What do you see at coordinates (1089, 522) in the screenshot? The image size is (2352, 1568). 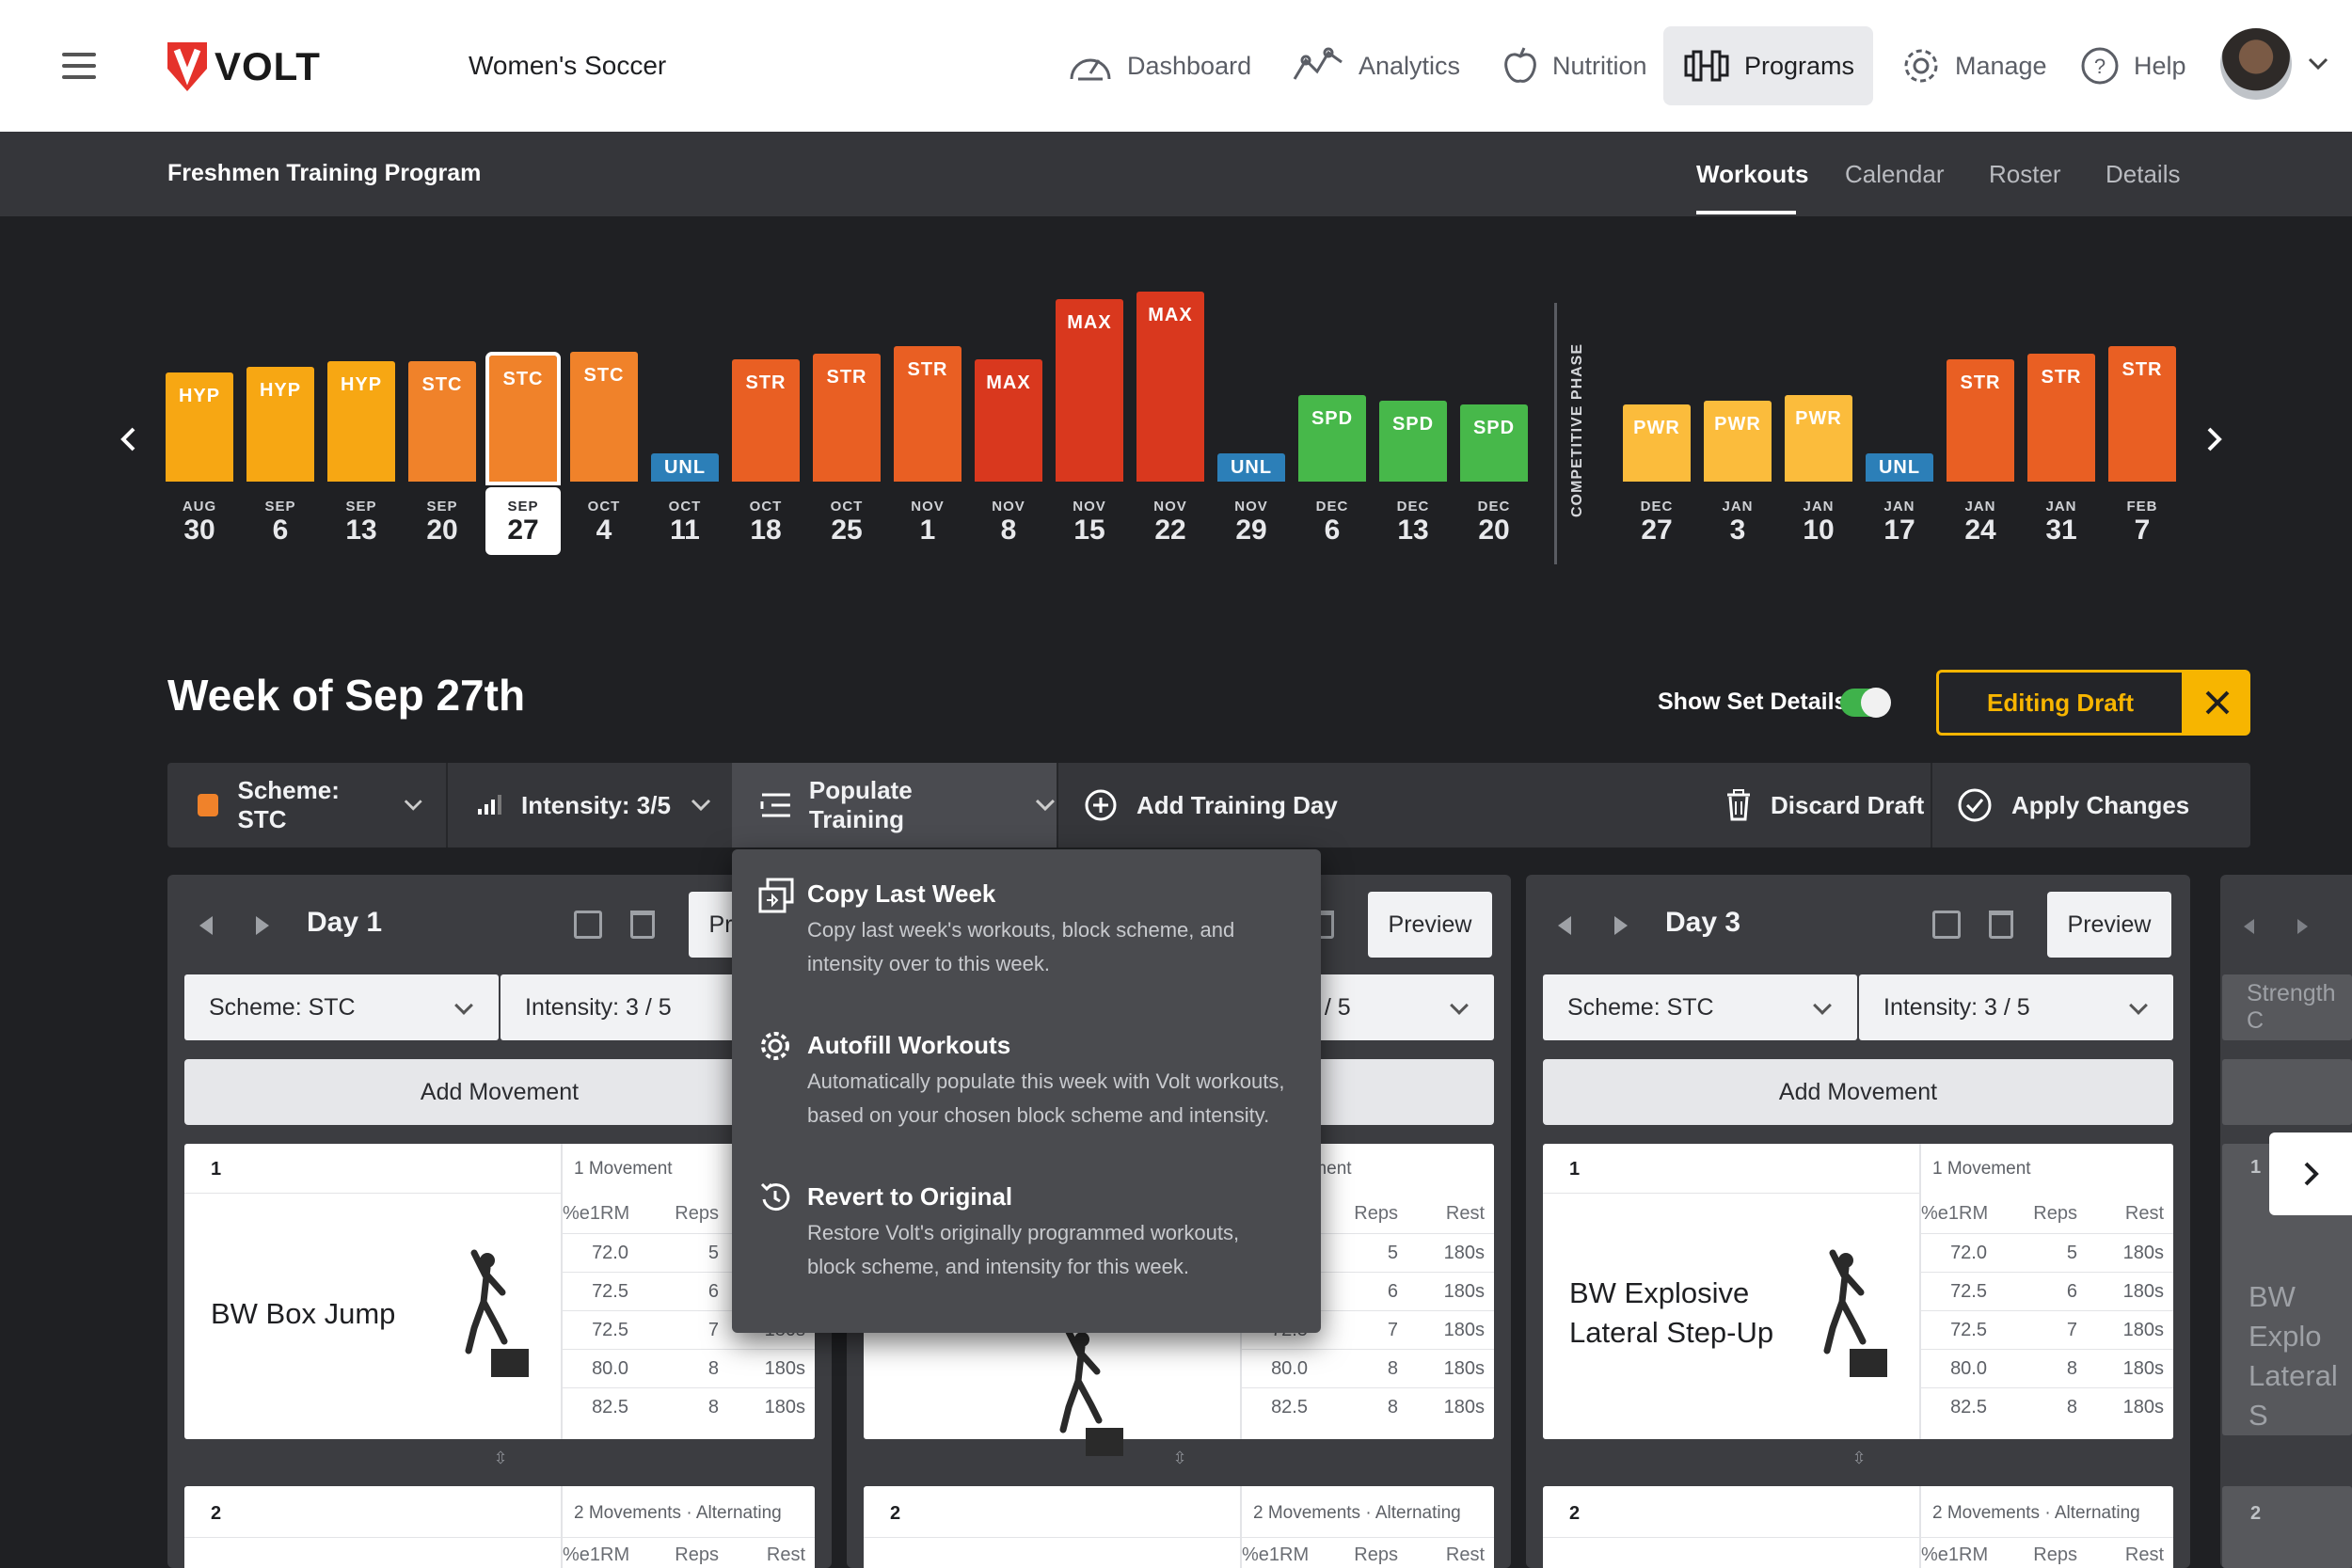 I see `week-date-label: NOV 15` at bounding box center [1089, 522].